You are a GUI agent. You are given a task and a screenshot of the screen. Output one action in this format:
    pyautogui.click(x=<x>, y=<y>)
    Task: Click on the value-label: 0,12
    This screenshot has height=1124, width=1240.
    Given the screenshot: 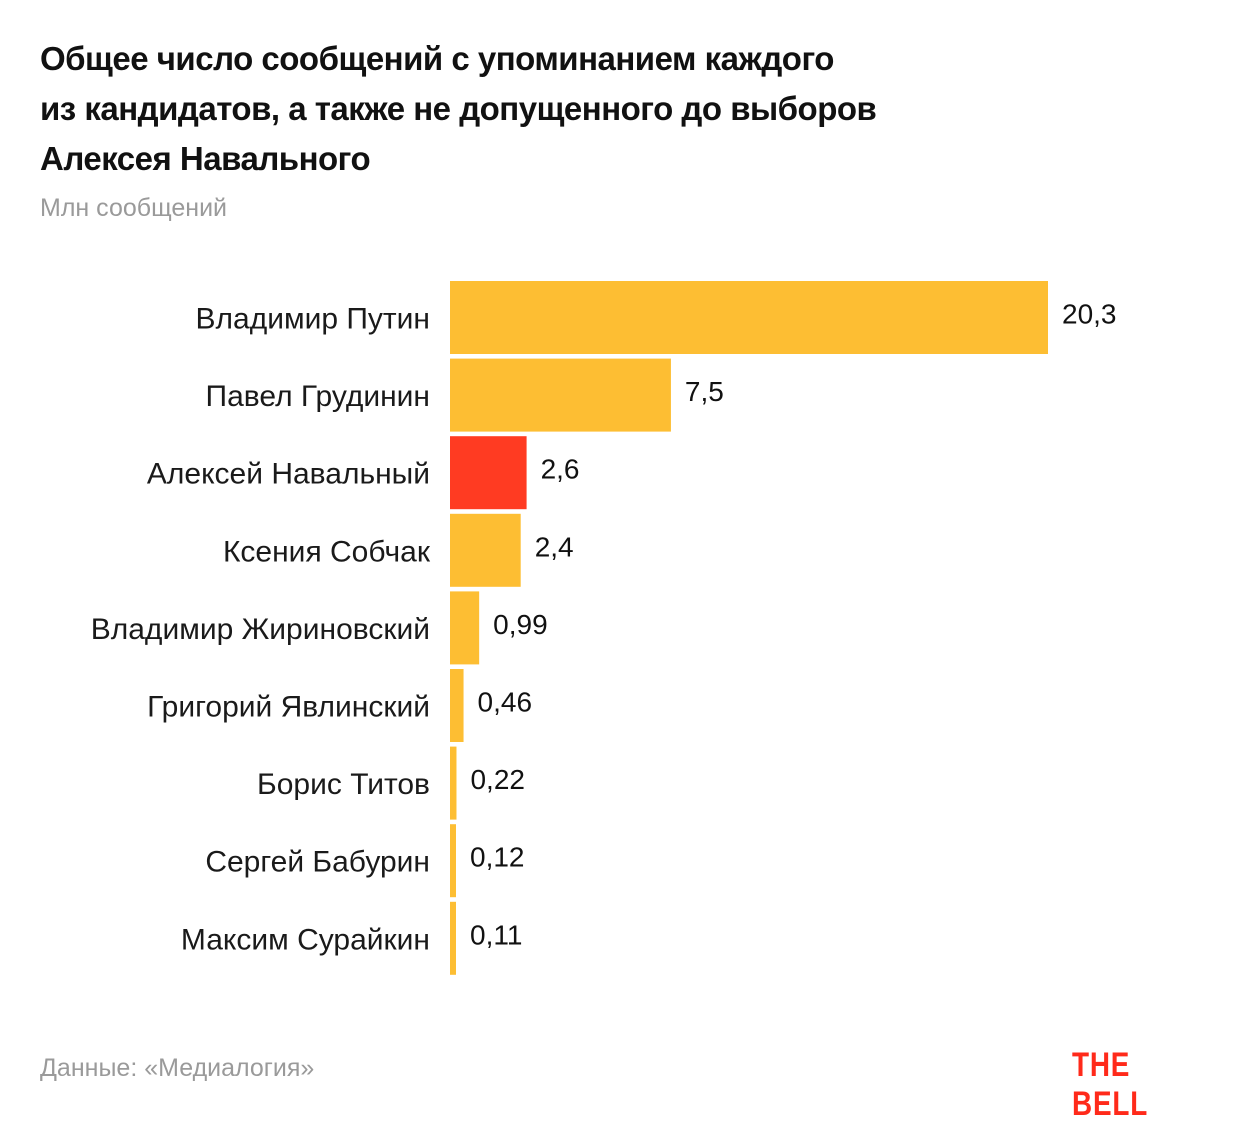 What is the action you would take?
    pyautogui.click(x=497, y=857)
    